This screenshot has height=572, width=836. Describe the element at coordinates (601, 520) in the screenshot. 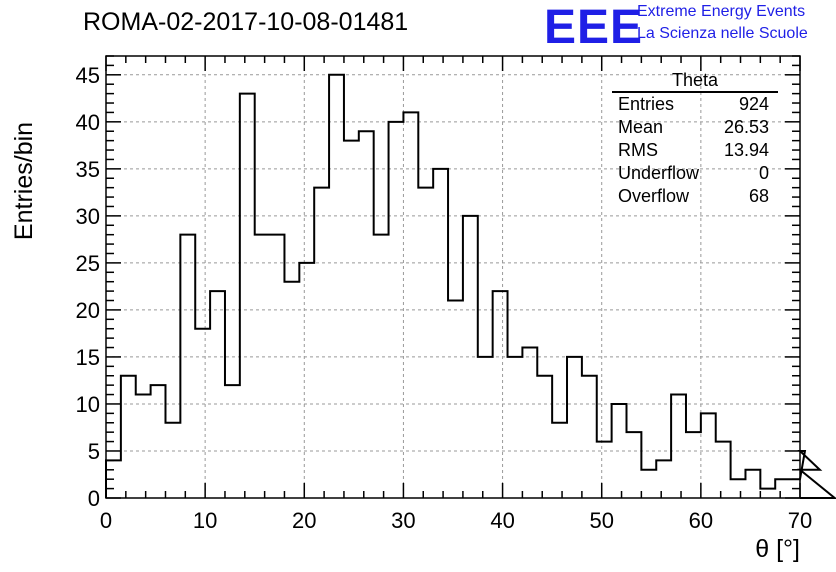

I see `x-tick-label: 50` at that location.